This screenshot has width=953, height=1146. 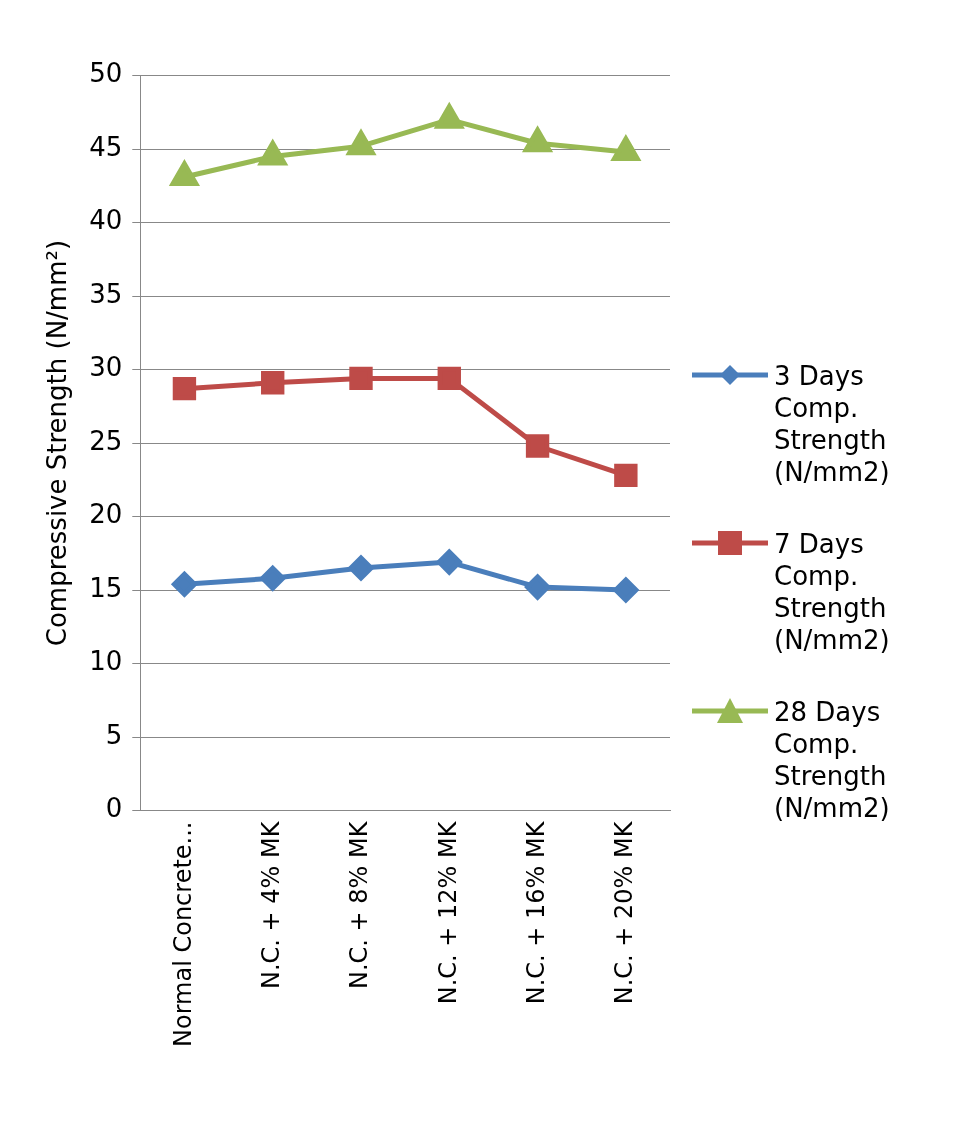 What do you see at coordinates (106, 514) in the screenshot?
I see `y-tick-label: 20` at bounding box center [106, 514].